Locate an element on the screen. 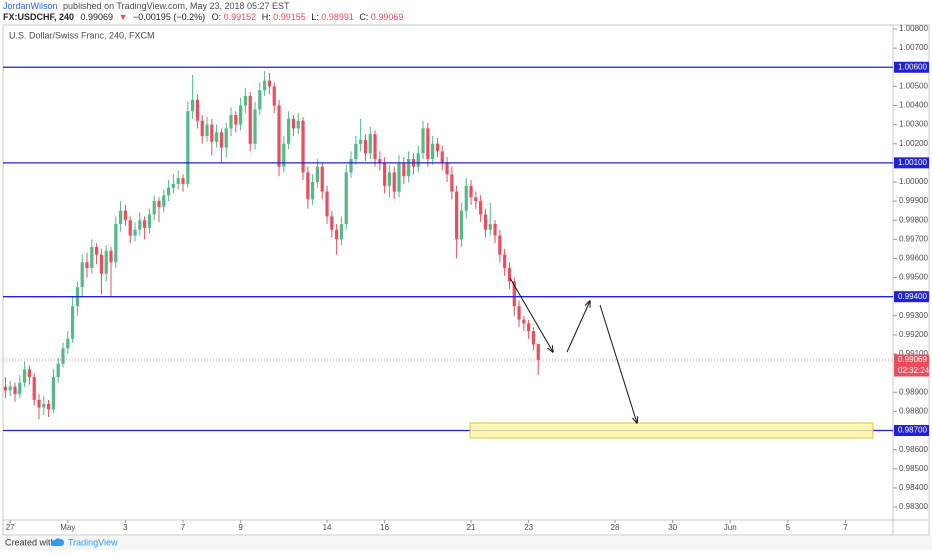 This screenshot has height=555, width=932. last-price-tag is located at coordinates (911, 365).